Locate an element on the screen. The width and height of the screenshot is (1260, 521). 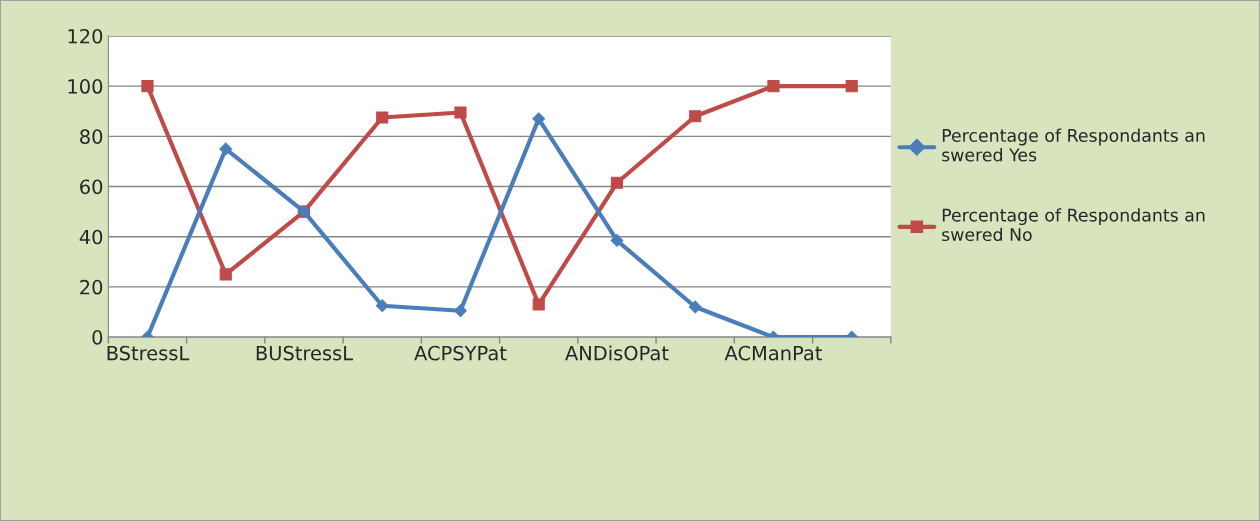
y-tick-label: 60 is located at coordinates (91, 187).